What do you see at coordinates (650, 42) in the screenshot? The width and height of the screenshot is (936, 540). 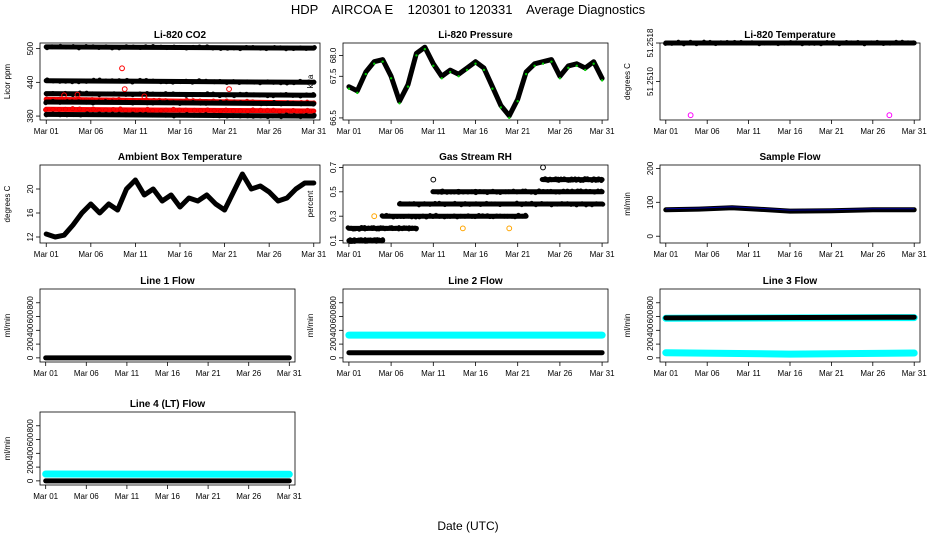 I see `y-tick-label: 51.2518` at bounding box center [650, 42].